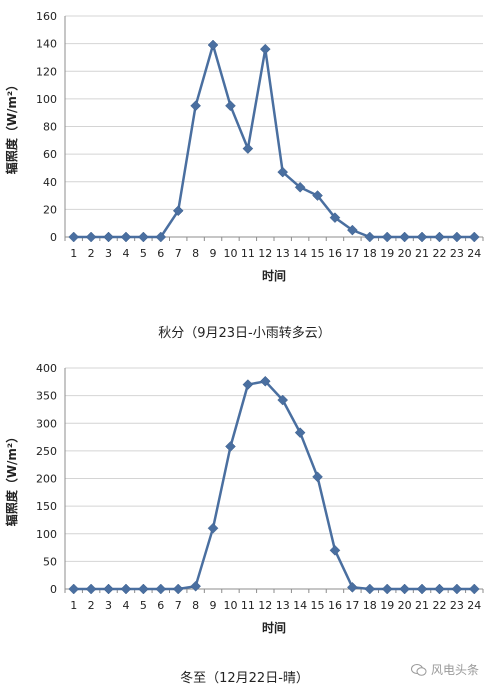 The width and height of the screenshot is (489, 694). Describe the element at coordinates (244, 333) in the screenshot. I see `chart-1-caption: 秋分（9月23日-小雨转多云）` at that location.